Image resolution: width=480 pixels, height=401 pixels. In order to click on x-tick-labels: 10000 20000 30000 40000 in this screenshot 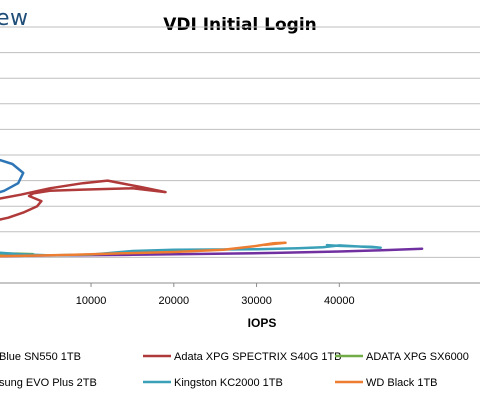, I will do `click(215, 301)`.